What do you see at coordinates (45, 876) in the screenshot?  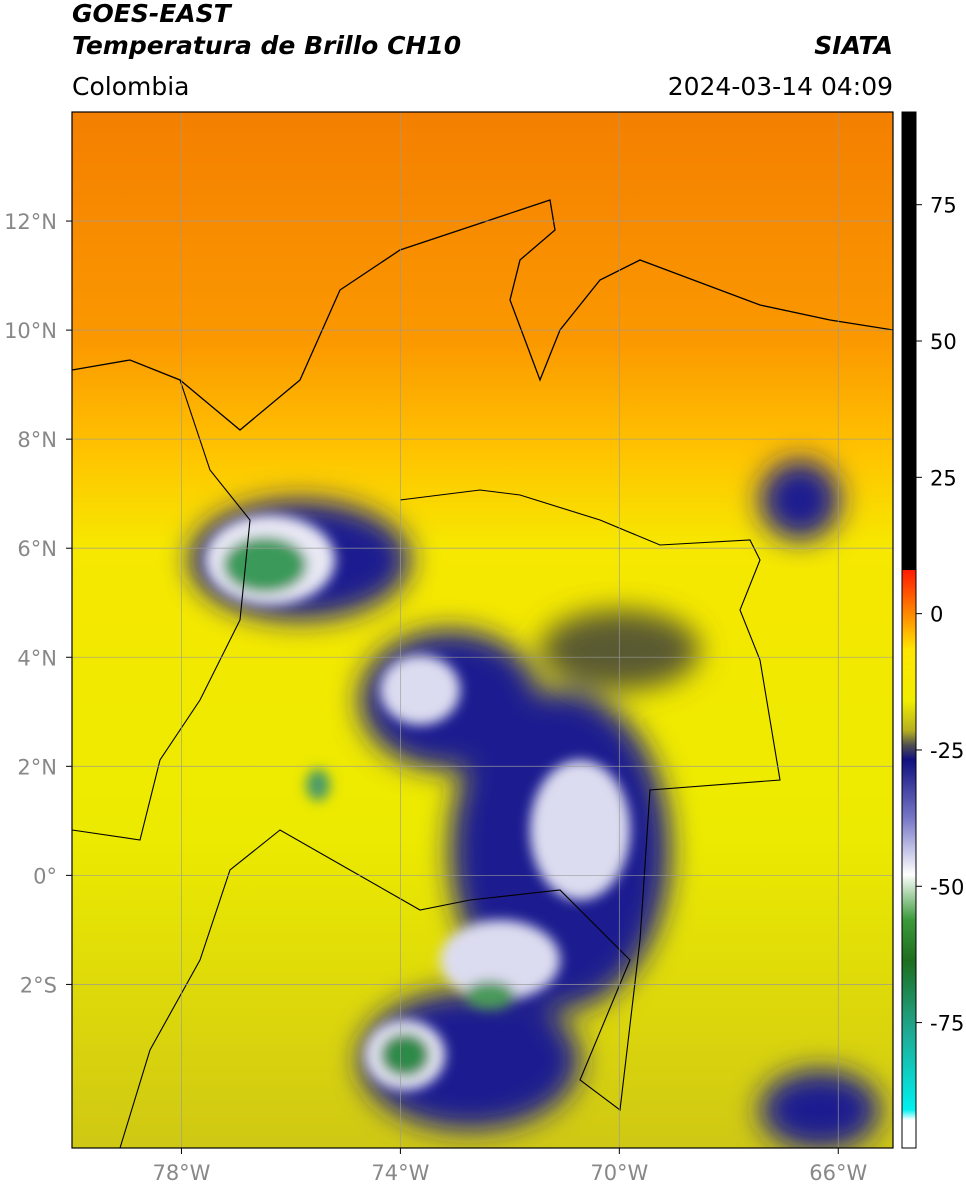 I see `y-tick-label: 0°` at bounding box center [45, 876].